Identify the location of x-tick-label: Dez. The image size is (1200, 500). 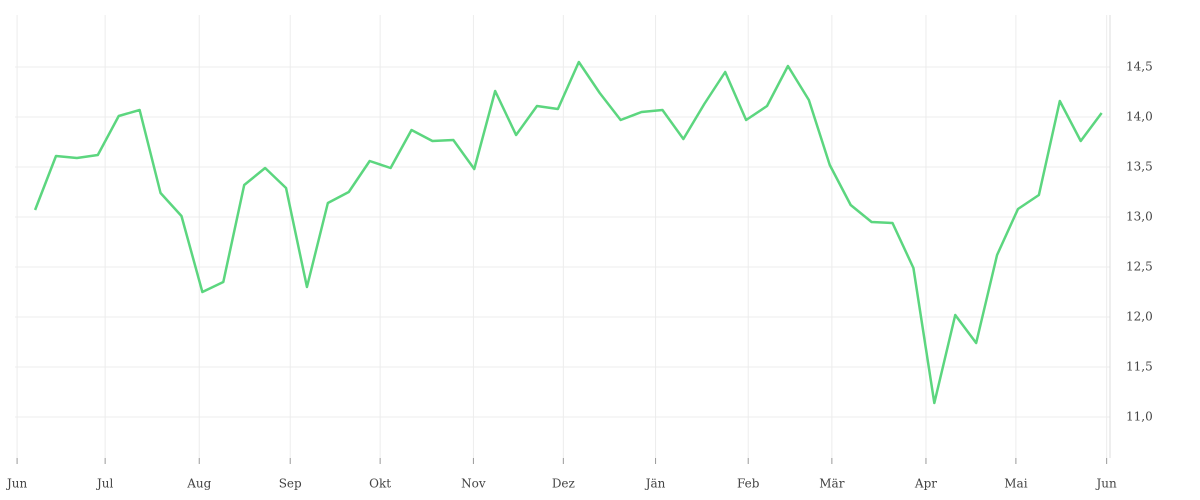
(563, 484).